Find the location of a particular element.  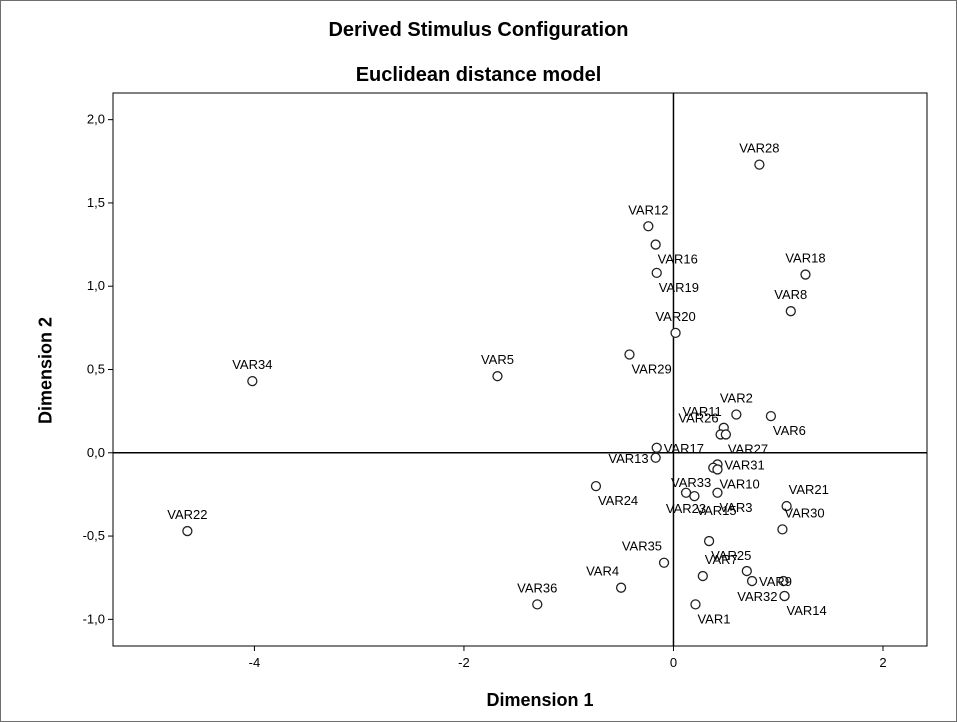

point-label: VAR18 is located at coordinates (805, 258).